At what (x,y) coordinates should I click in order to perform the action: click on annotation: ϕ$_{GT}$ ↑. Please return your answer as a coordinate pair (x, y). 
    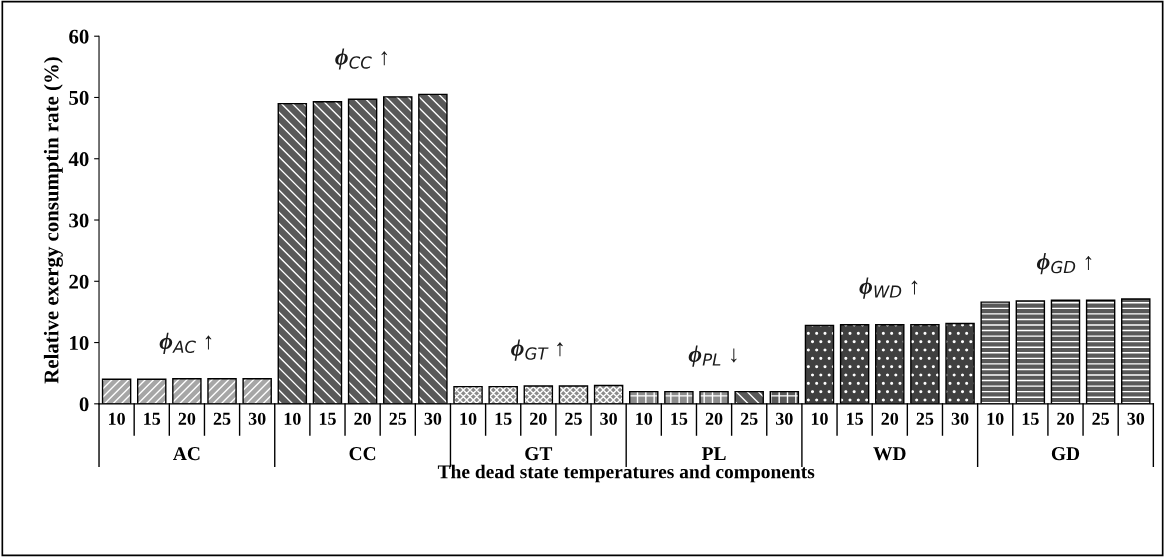
    Looking at the image, I should click on (537, 350).